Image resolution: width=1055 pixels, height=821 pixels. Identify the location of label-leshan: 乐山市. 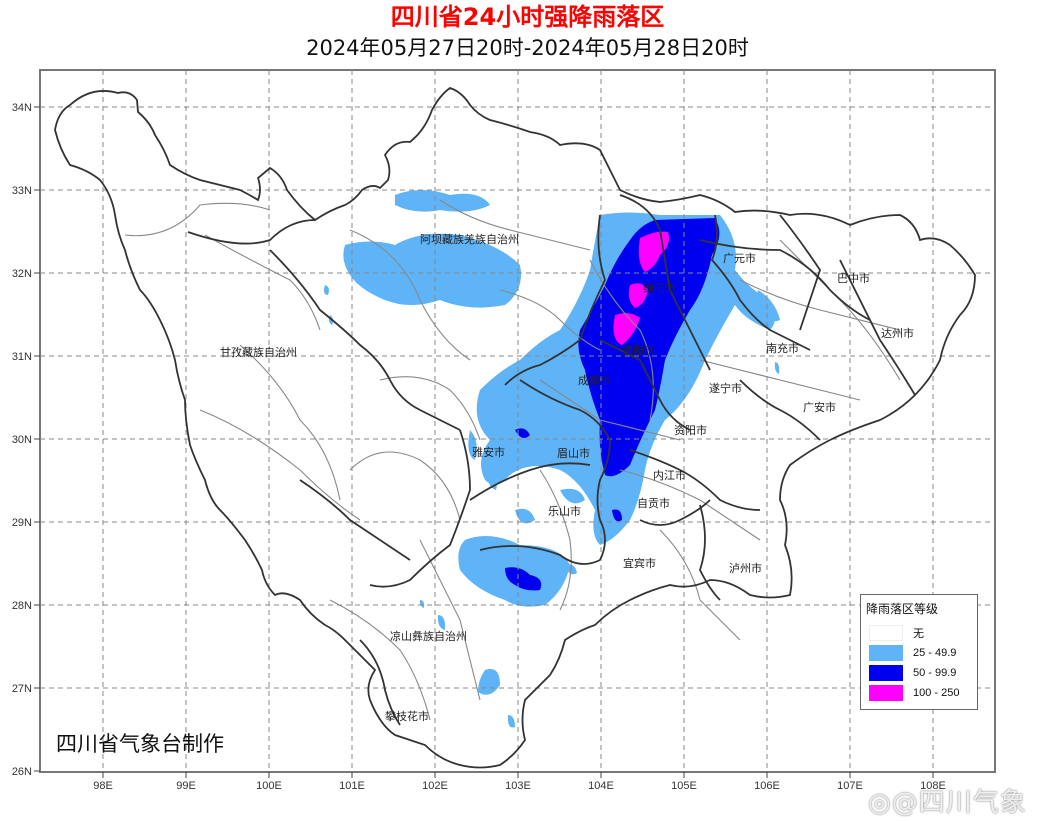
(564, 511).